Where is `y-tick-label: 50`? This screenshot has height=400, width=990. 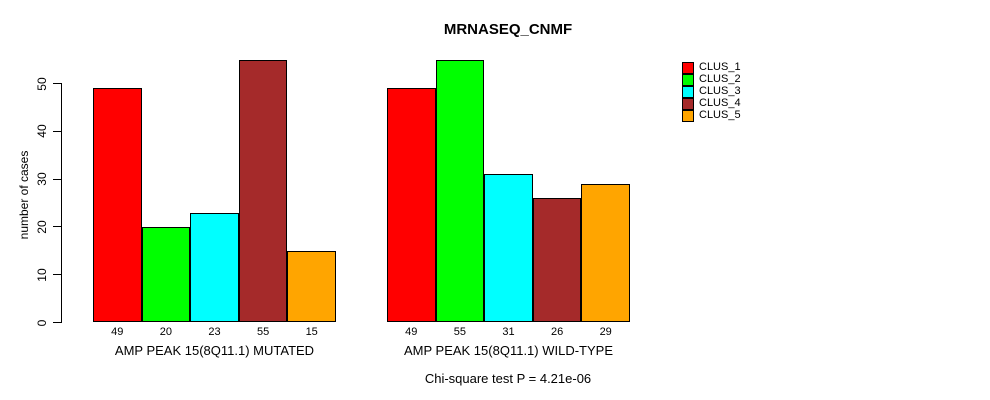
y-tick-label: 50 is located at coordinates (42, 83).